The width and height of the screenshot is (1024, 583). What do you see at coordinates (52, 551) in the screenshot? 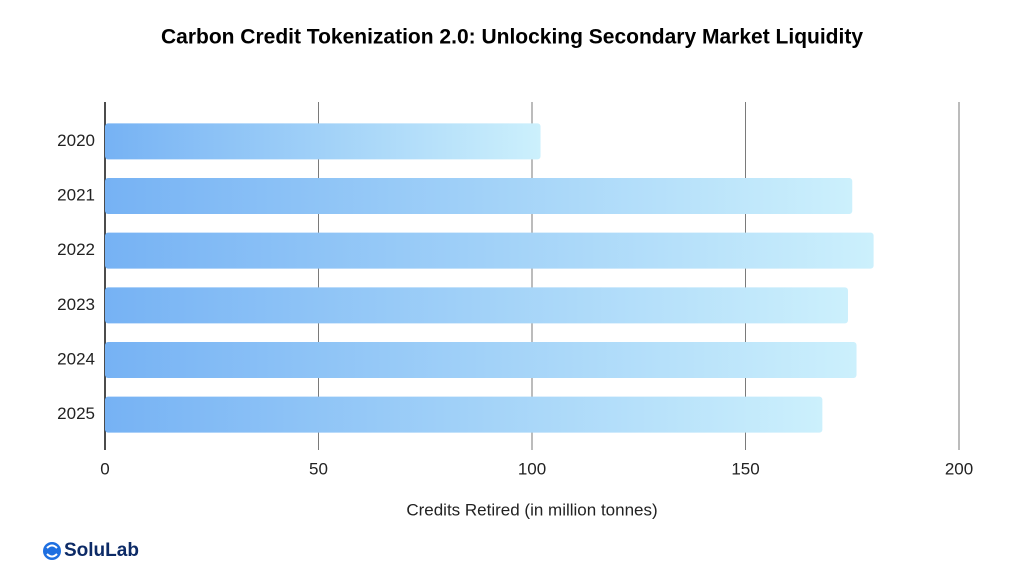
I see `logo-icon-mark` at bounding box center [52, 551].